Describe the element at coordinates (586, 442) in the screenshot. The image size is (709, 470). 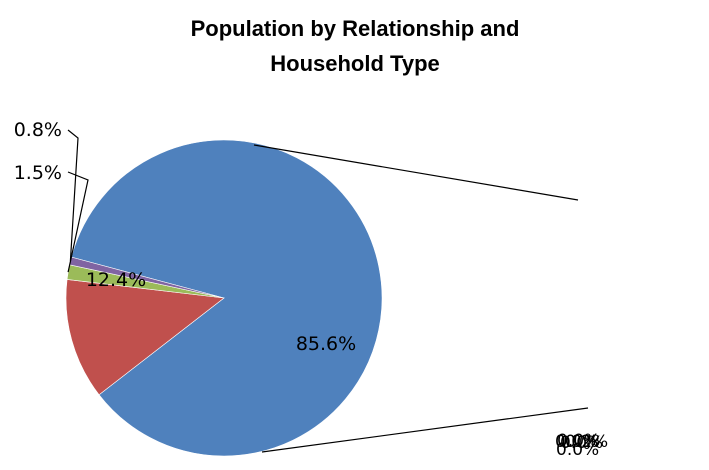
I see `secondary-label: 0.2%` at that location.